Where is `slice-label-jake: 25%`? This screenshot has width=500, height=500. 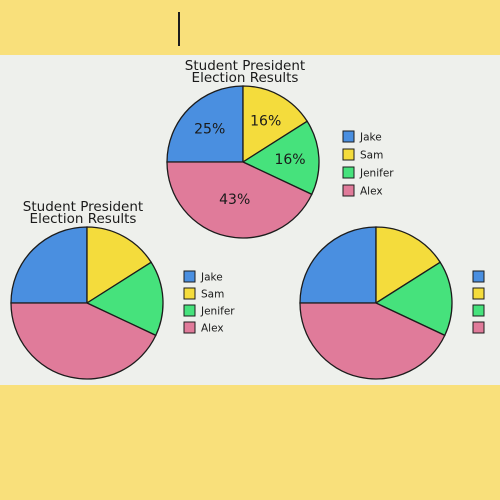
slice-label-jake: 25% is located at coordinates (209, 130).